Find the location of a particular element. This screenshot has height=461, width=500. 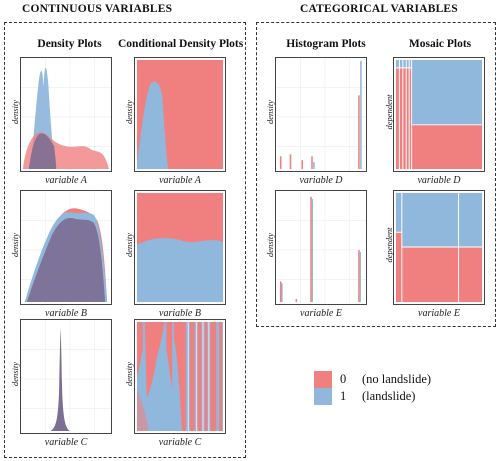

categorical-section-title: CATEGORICAL VARIABLES is located at coordinates (379, 9).